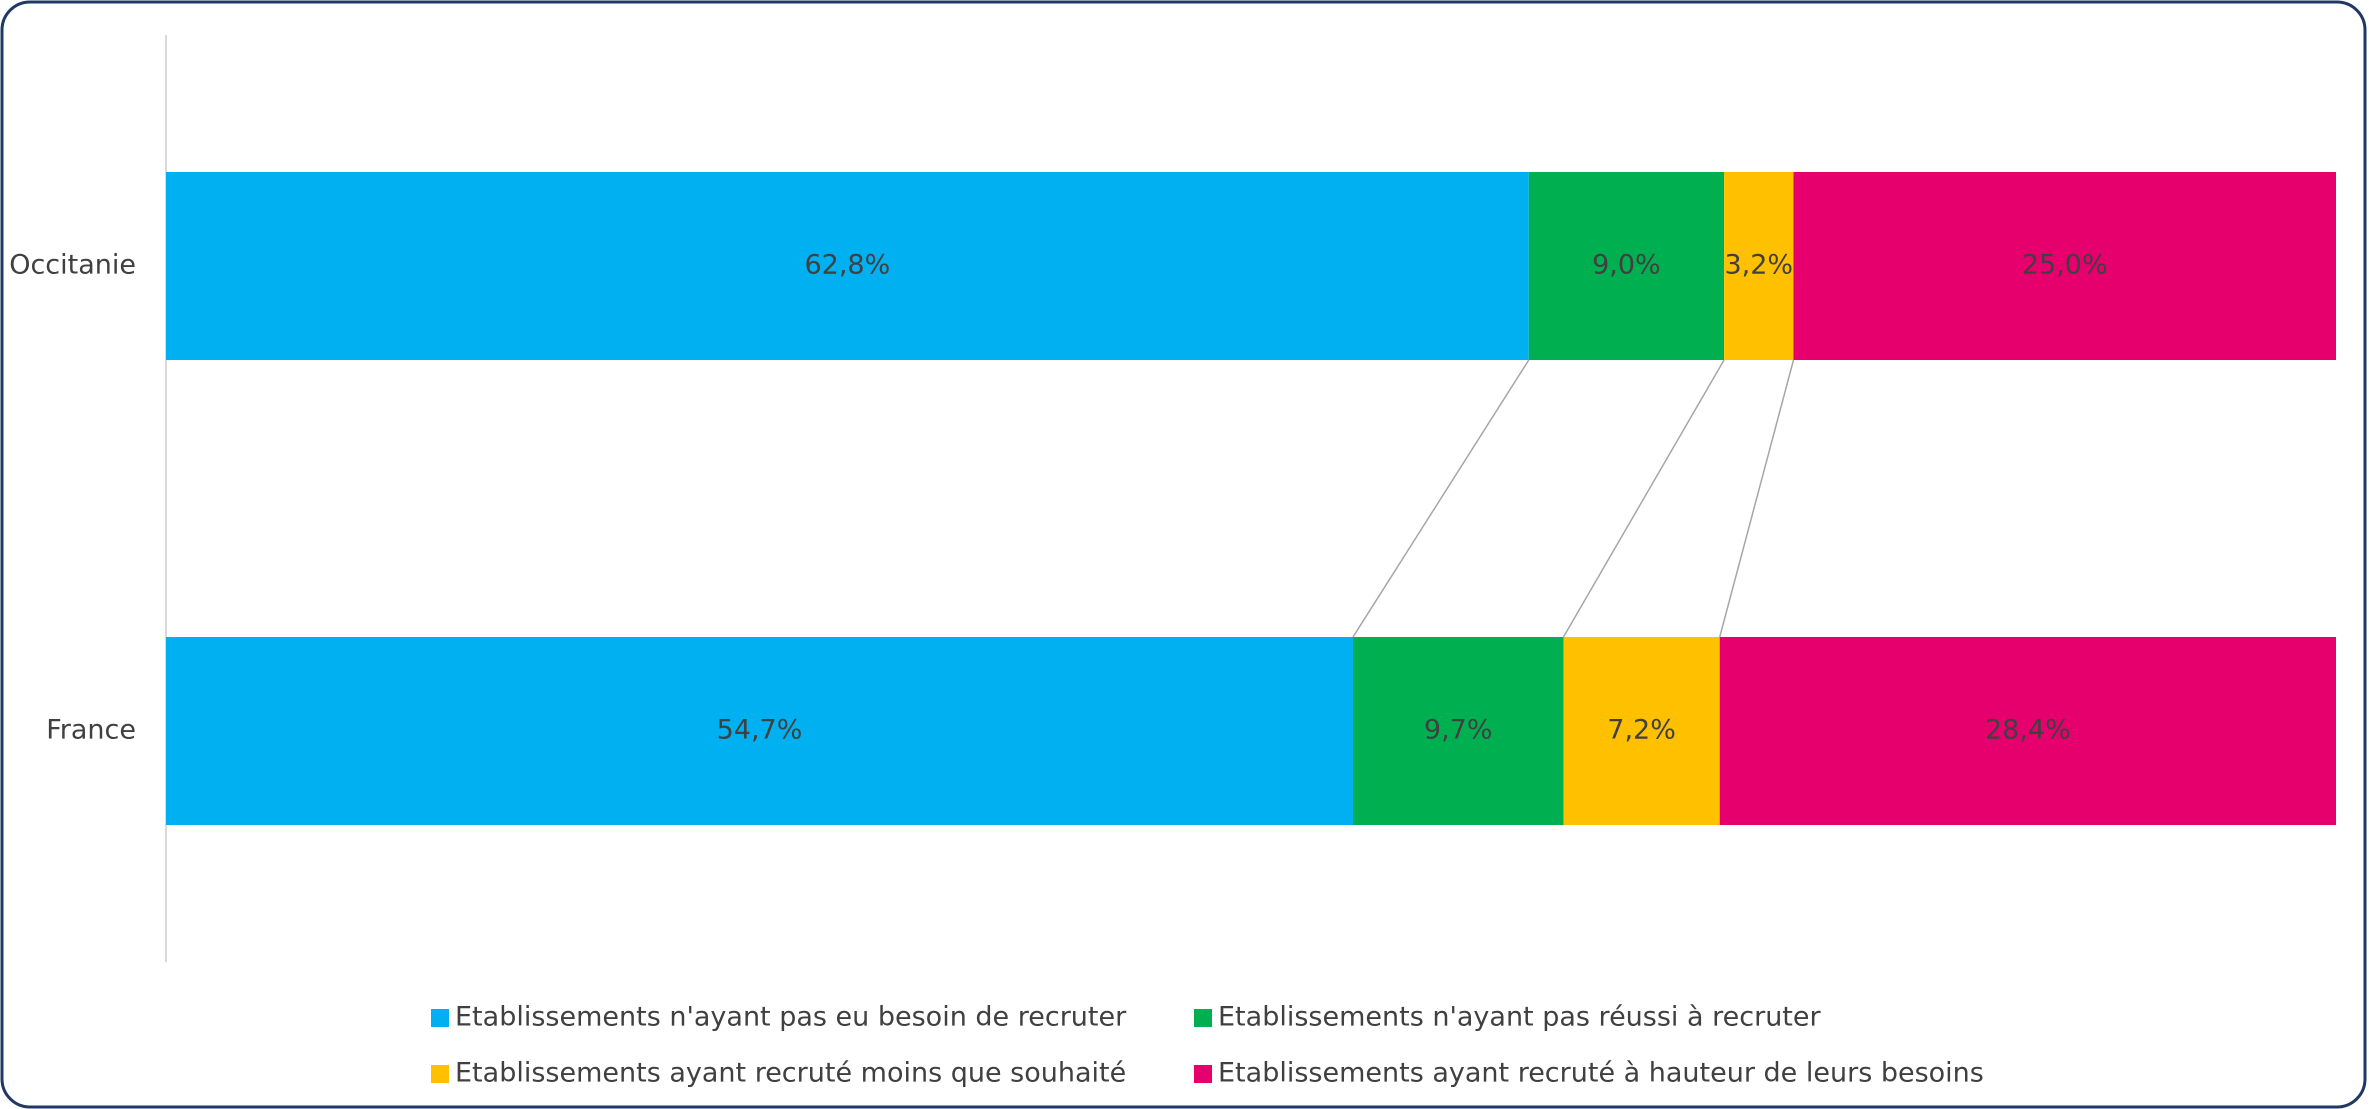 The width and height of the screenshot is (2369, 1109). I want to click on value-label: 3,2%, so click(1758, 265).